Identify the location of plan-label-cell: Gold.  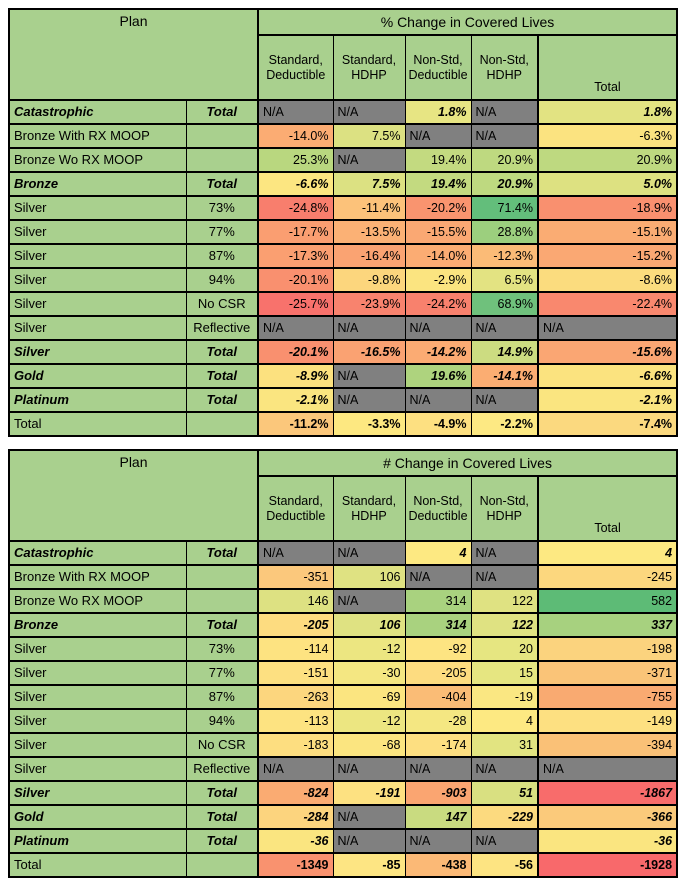
(97, 817).